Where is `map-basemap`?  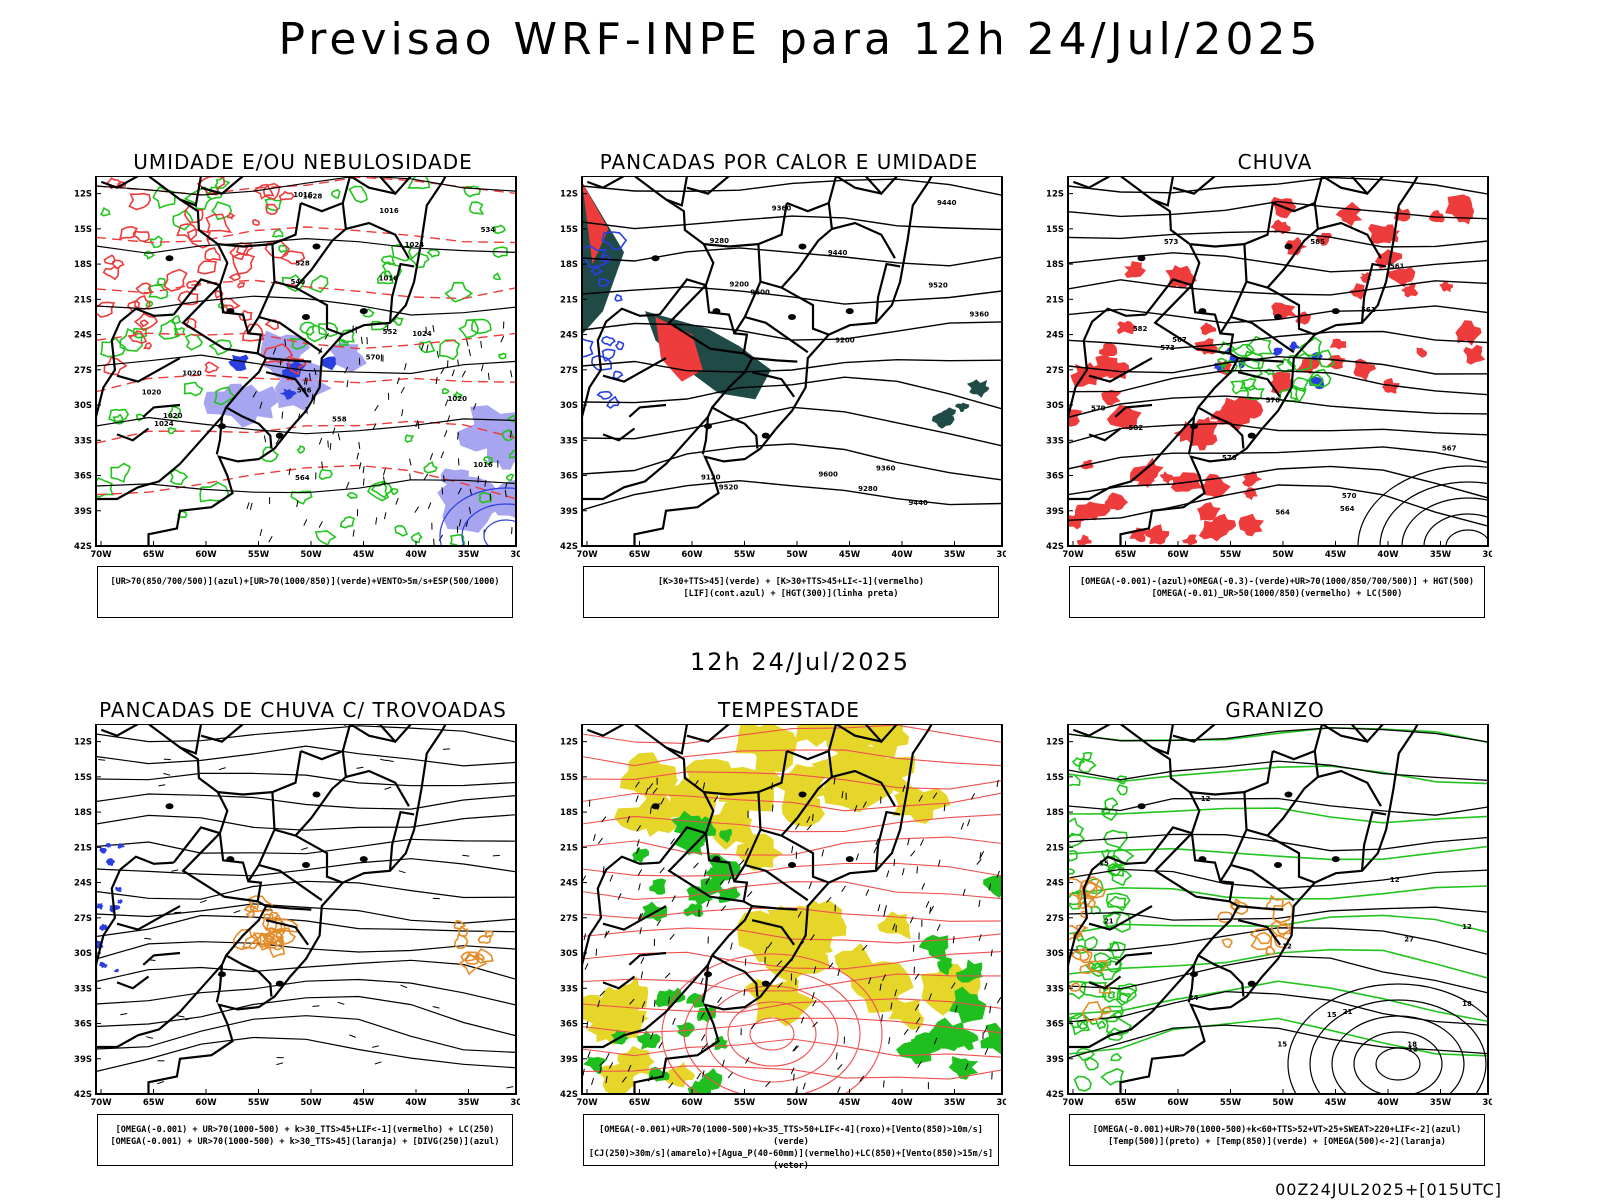
map-basemap is located at coordinates (271, 909).